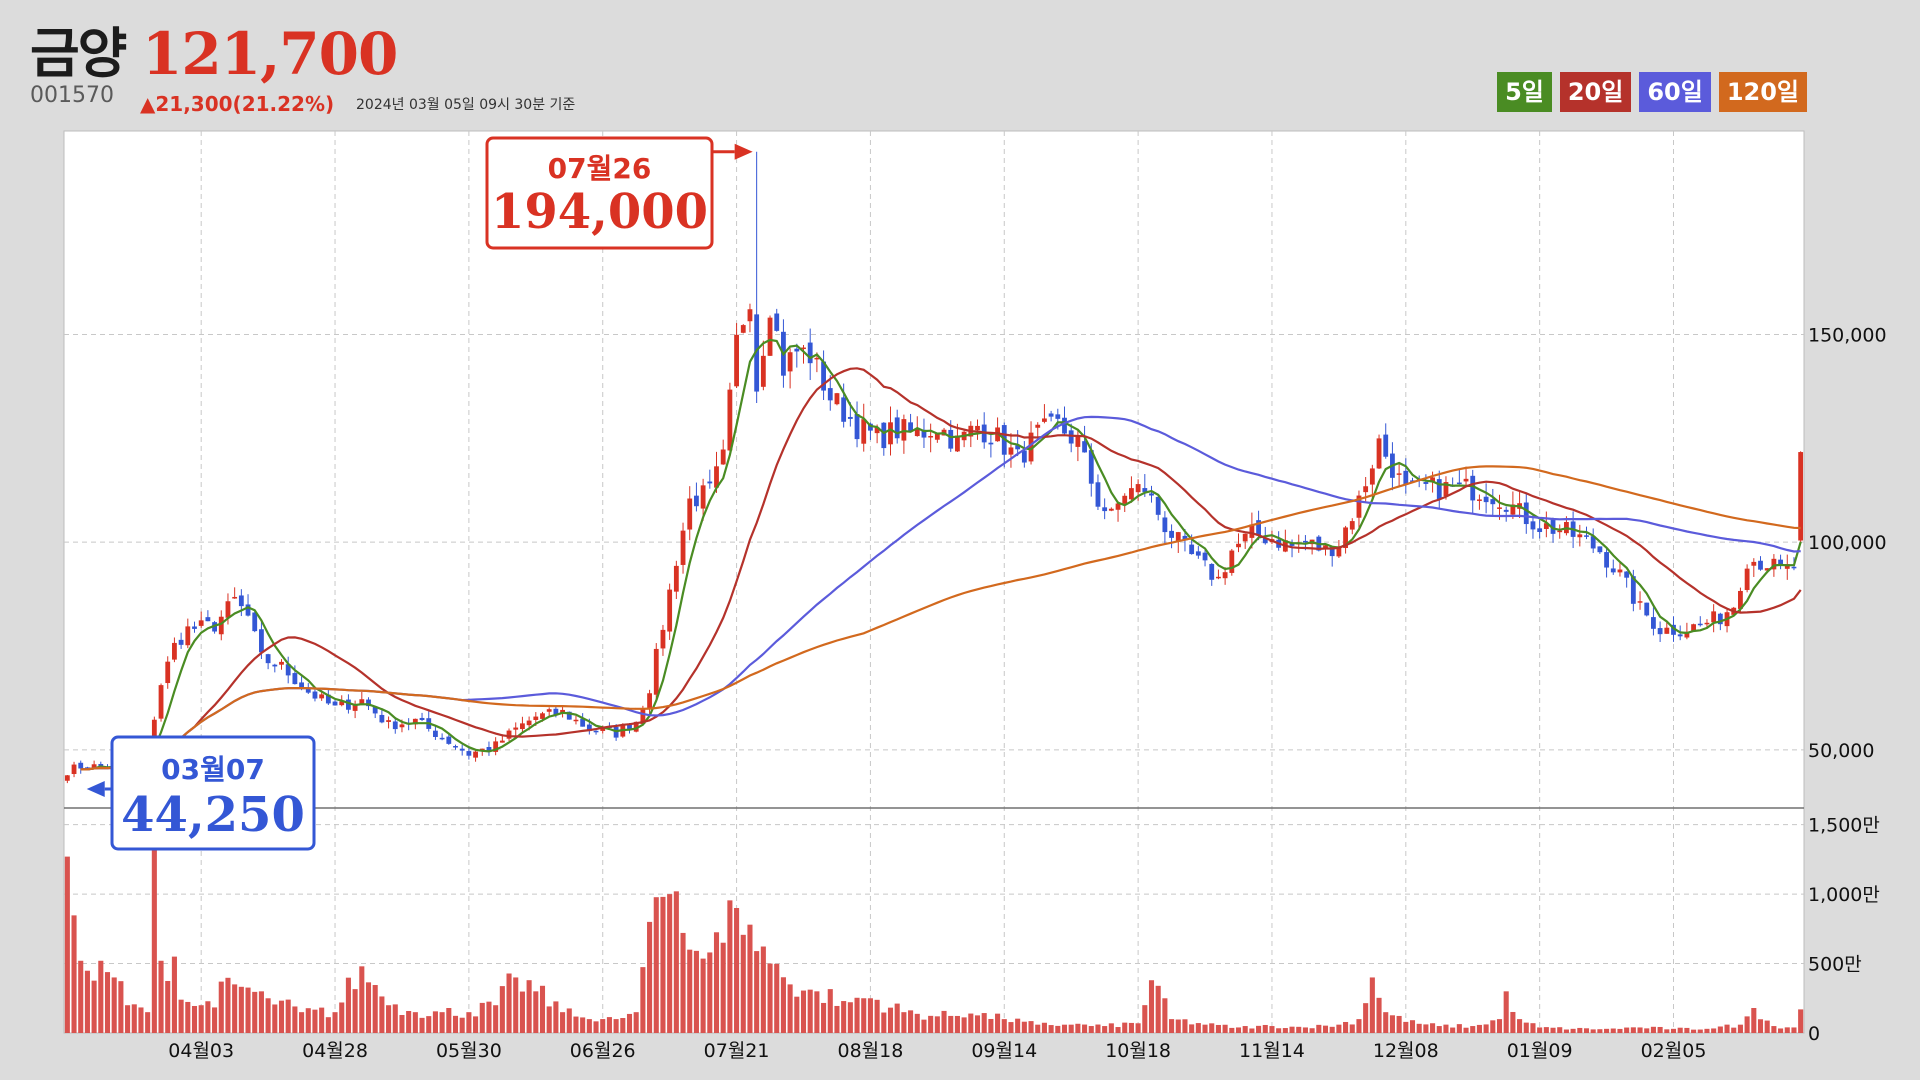  I want to click on annotation-box, so click(599, 193).